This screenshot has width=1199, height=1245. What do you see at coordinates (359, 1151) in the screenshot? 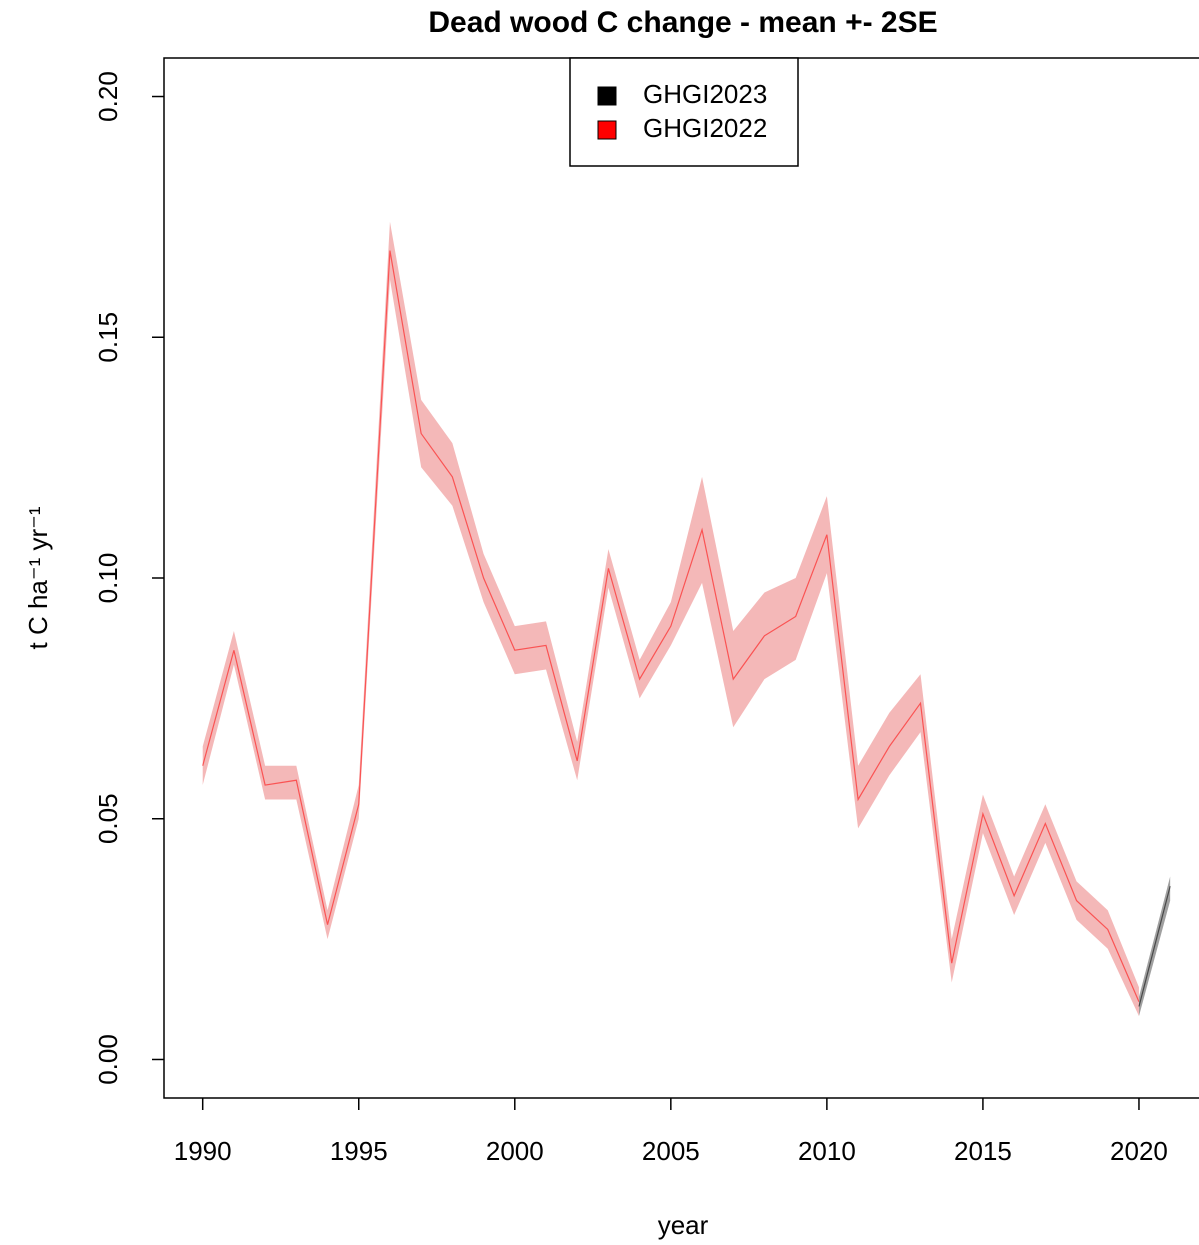
I see `x-tick-label: 1995` at bounding box center [359, 1151].